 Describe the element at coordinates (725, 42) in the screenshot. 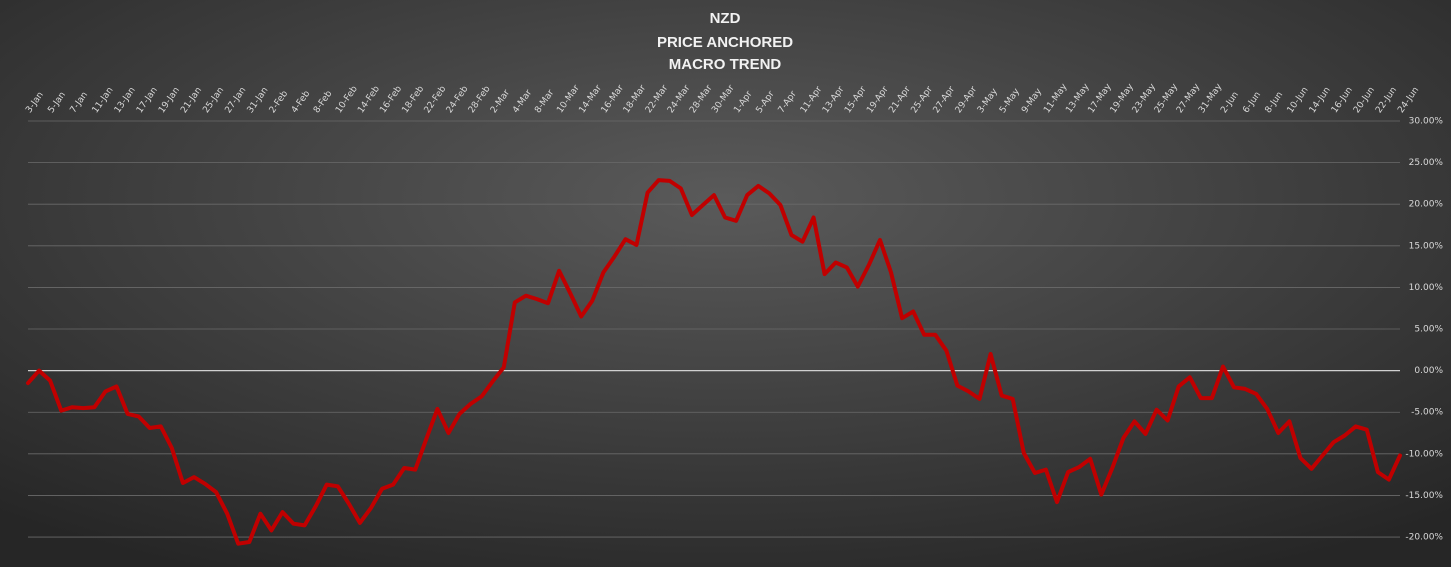

I see `chart-title: PRICE ANCHORED` at that location.